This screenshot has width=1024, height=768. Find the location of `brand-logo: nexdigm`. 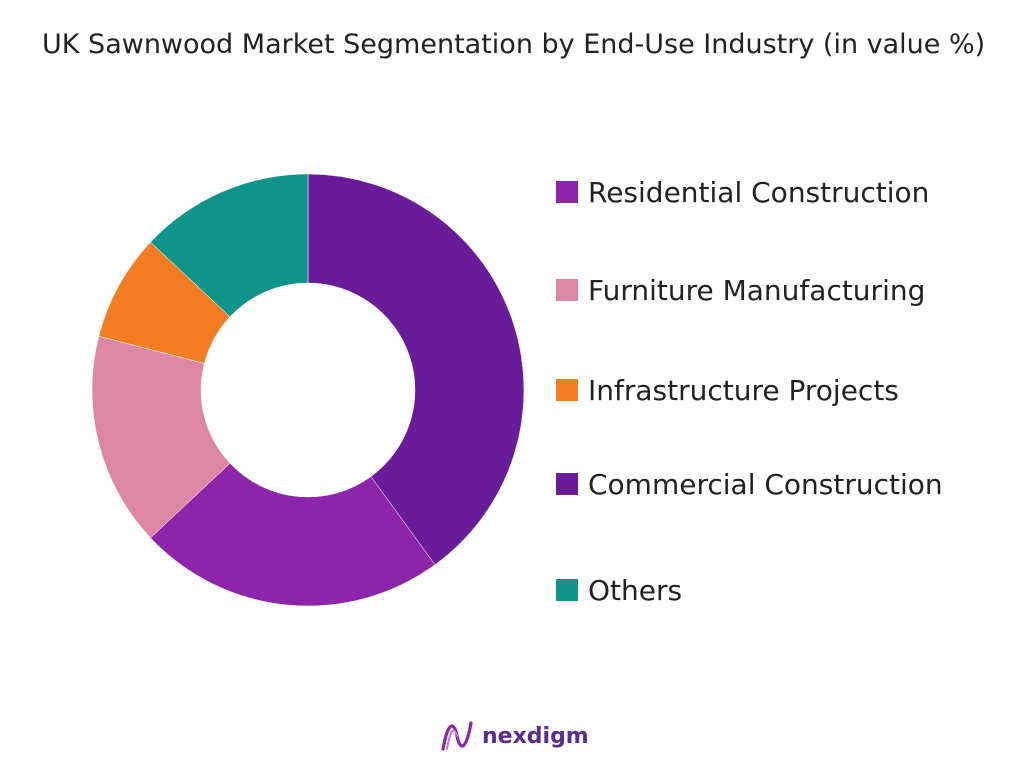

brand-logo: nexdigm is located at coordinates (514, 736).